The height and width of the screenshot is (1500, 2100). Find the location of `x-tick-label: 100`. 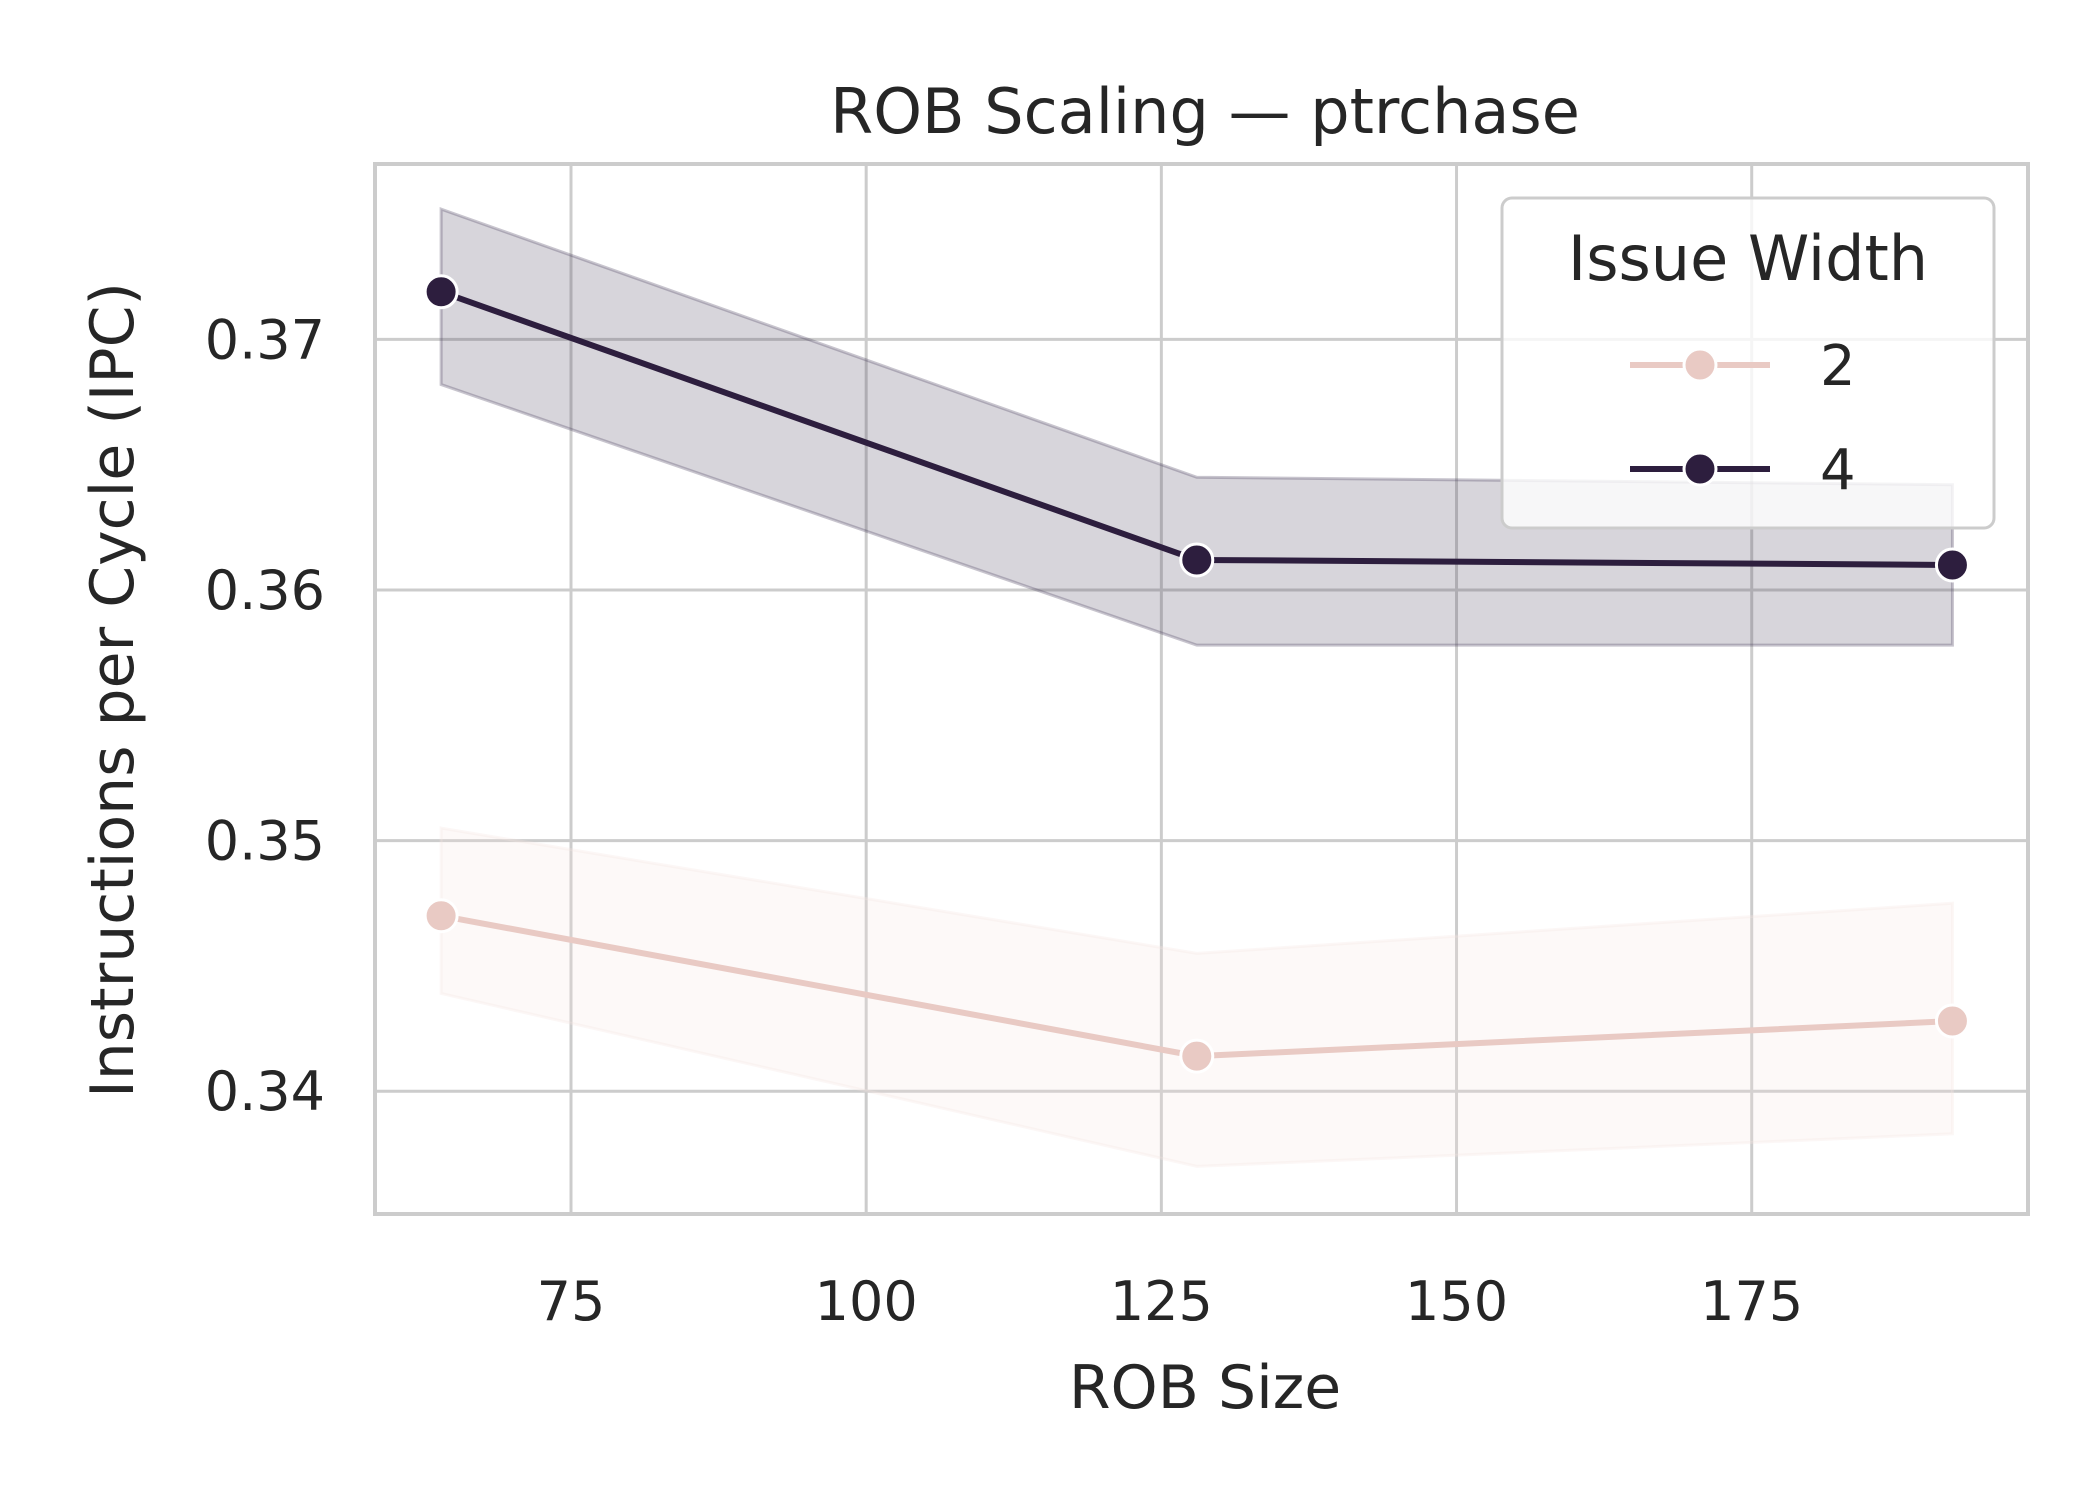

x-tick-label: 100 is located at coordinates (866, 1301).